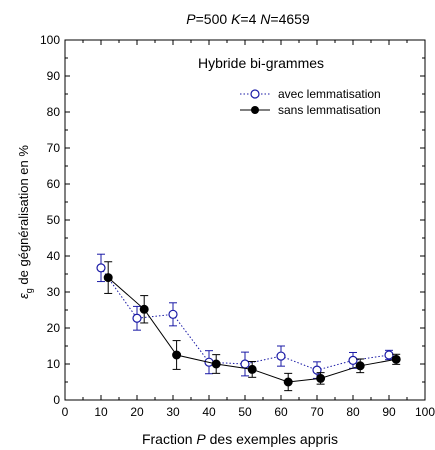 This screenshot has width=435, height=450. I want to click on x-tick-label: 50, so click(245, 412).